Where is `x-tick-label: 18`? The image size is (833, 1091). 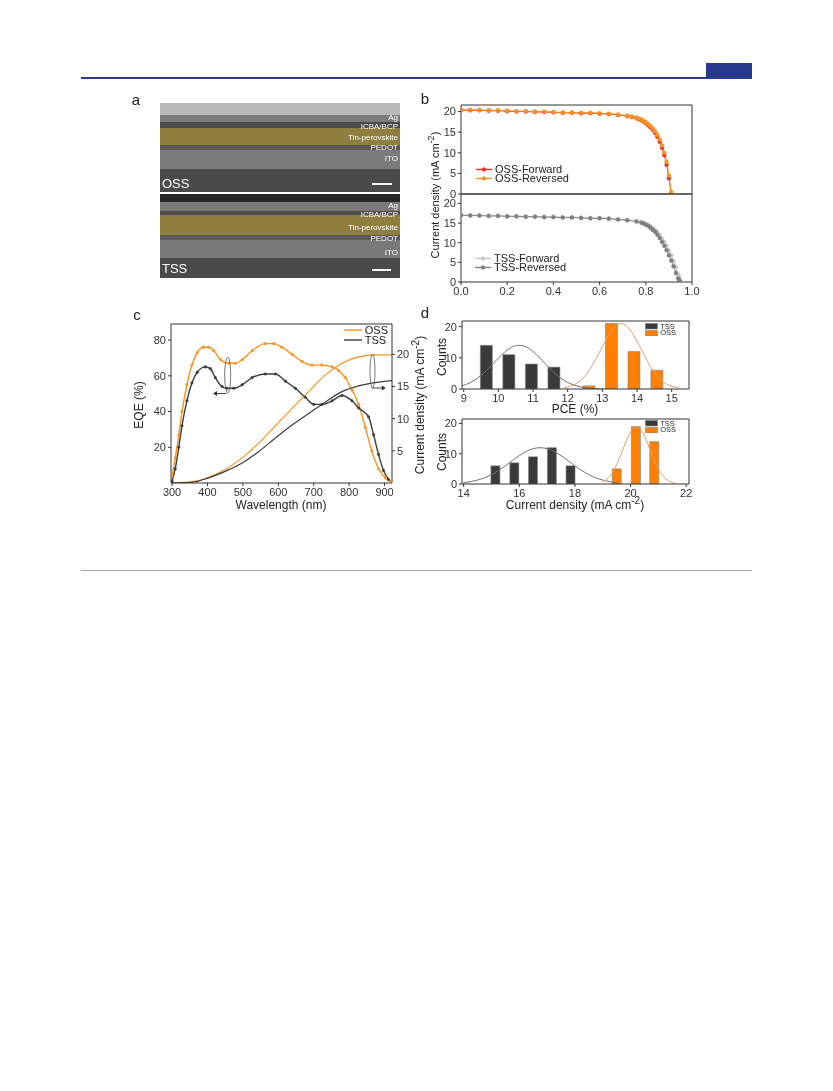
x-tick-label: 18 is located at coordinates (575, 492).